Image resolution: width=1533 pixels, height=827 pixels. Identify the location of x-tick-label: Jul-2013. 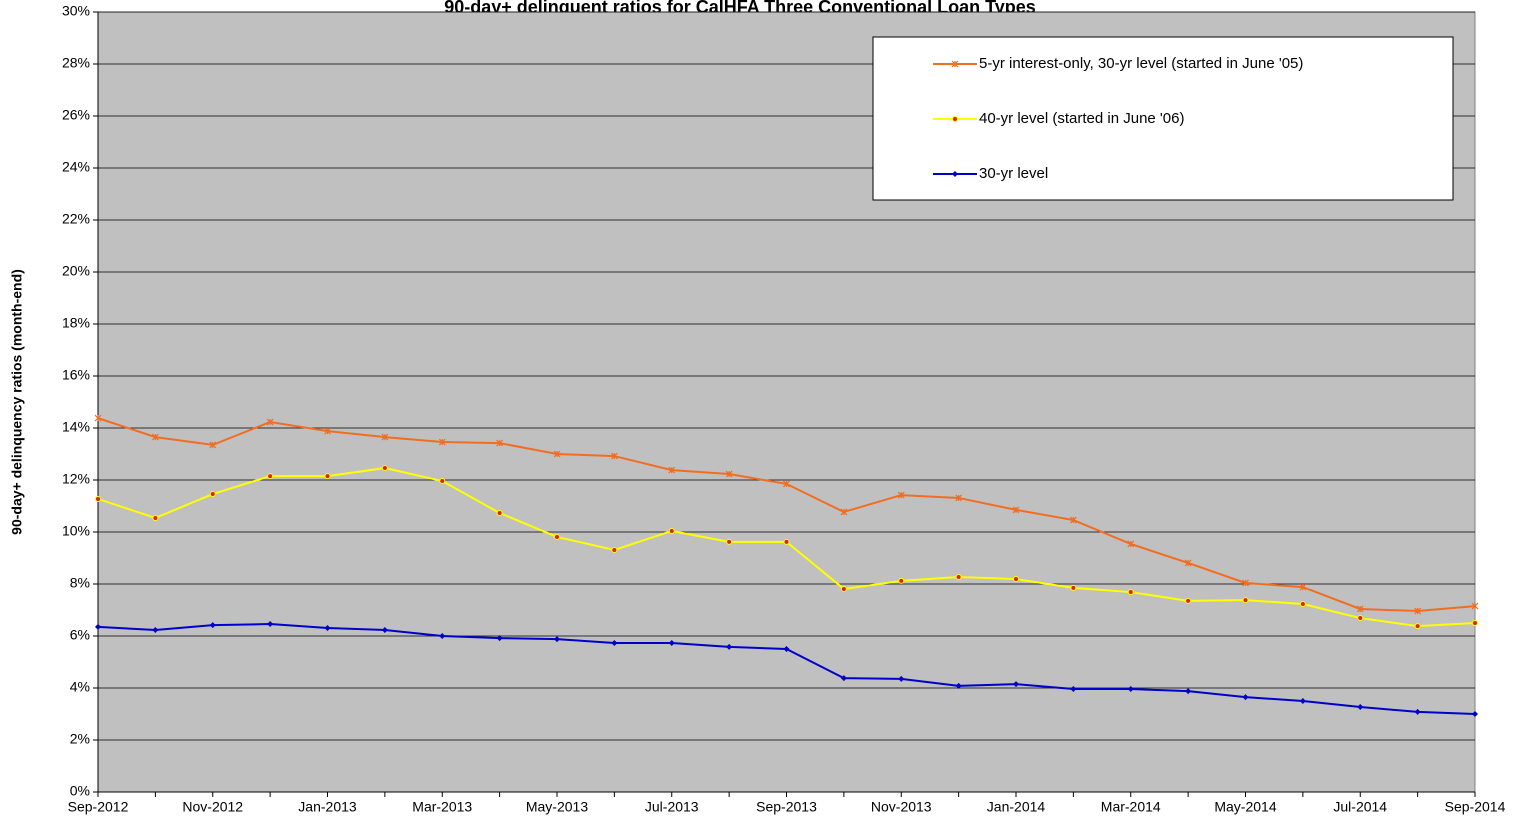
(672, 807).